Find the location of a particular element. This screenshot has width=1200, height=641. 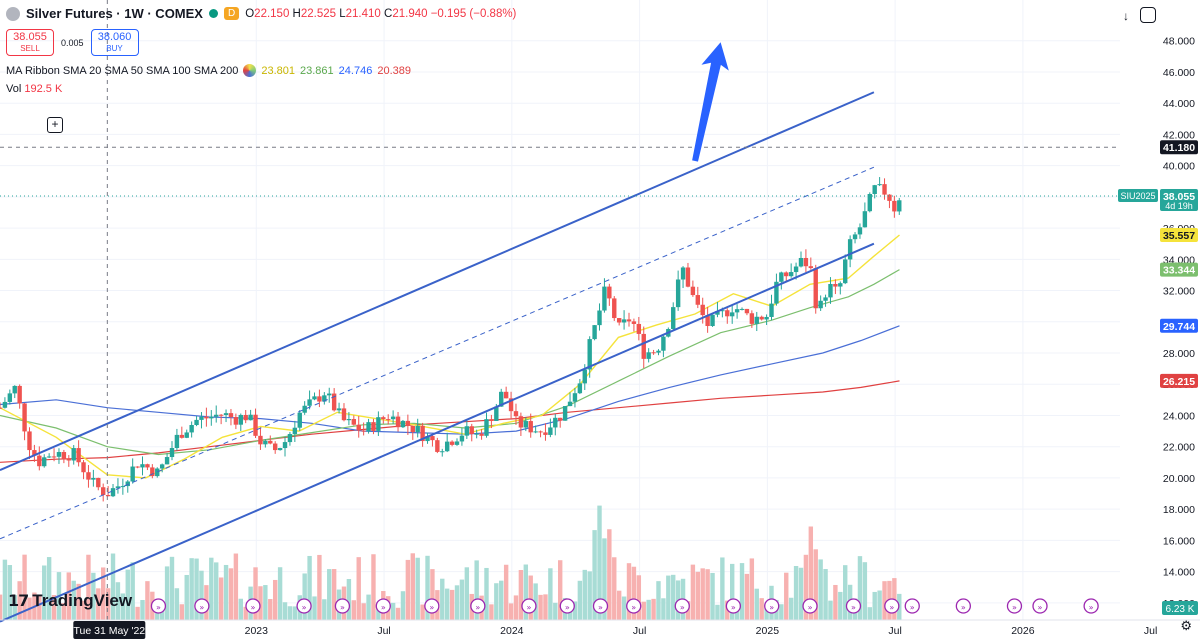

volume-badge-bg is located at coordinates (1180, 608).